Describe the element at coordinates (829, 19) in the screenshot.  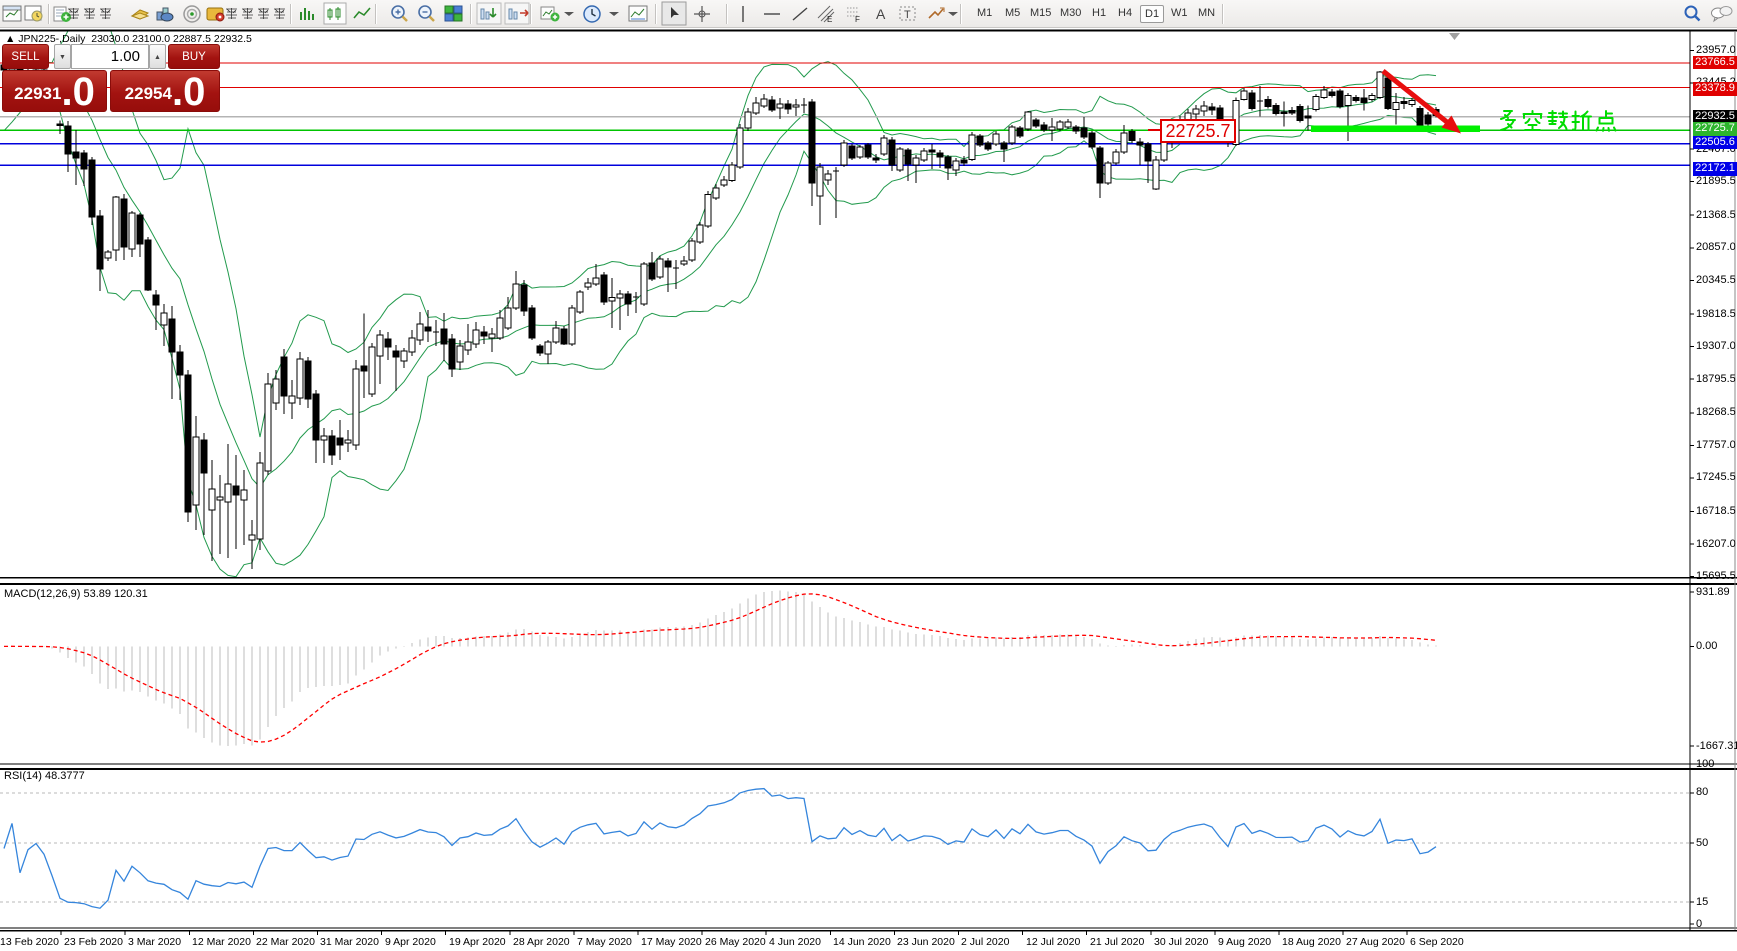
I see `svg-text: E` at that location.